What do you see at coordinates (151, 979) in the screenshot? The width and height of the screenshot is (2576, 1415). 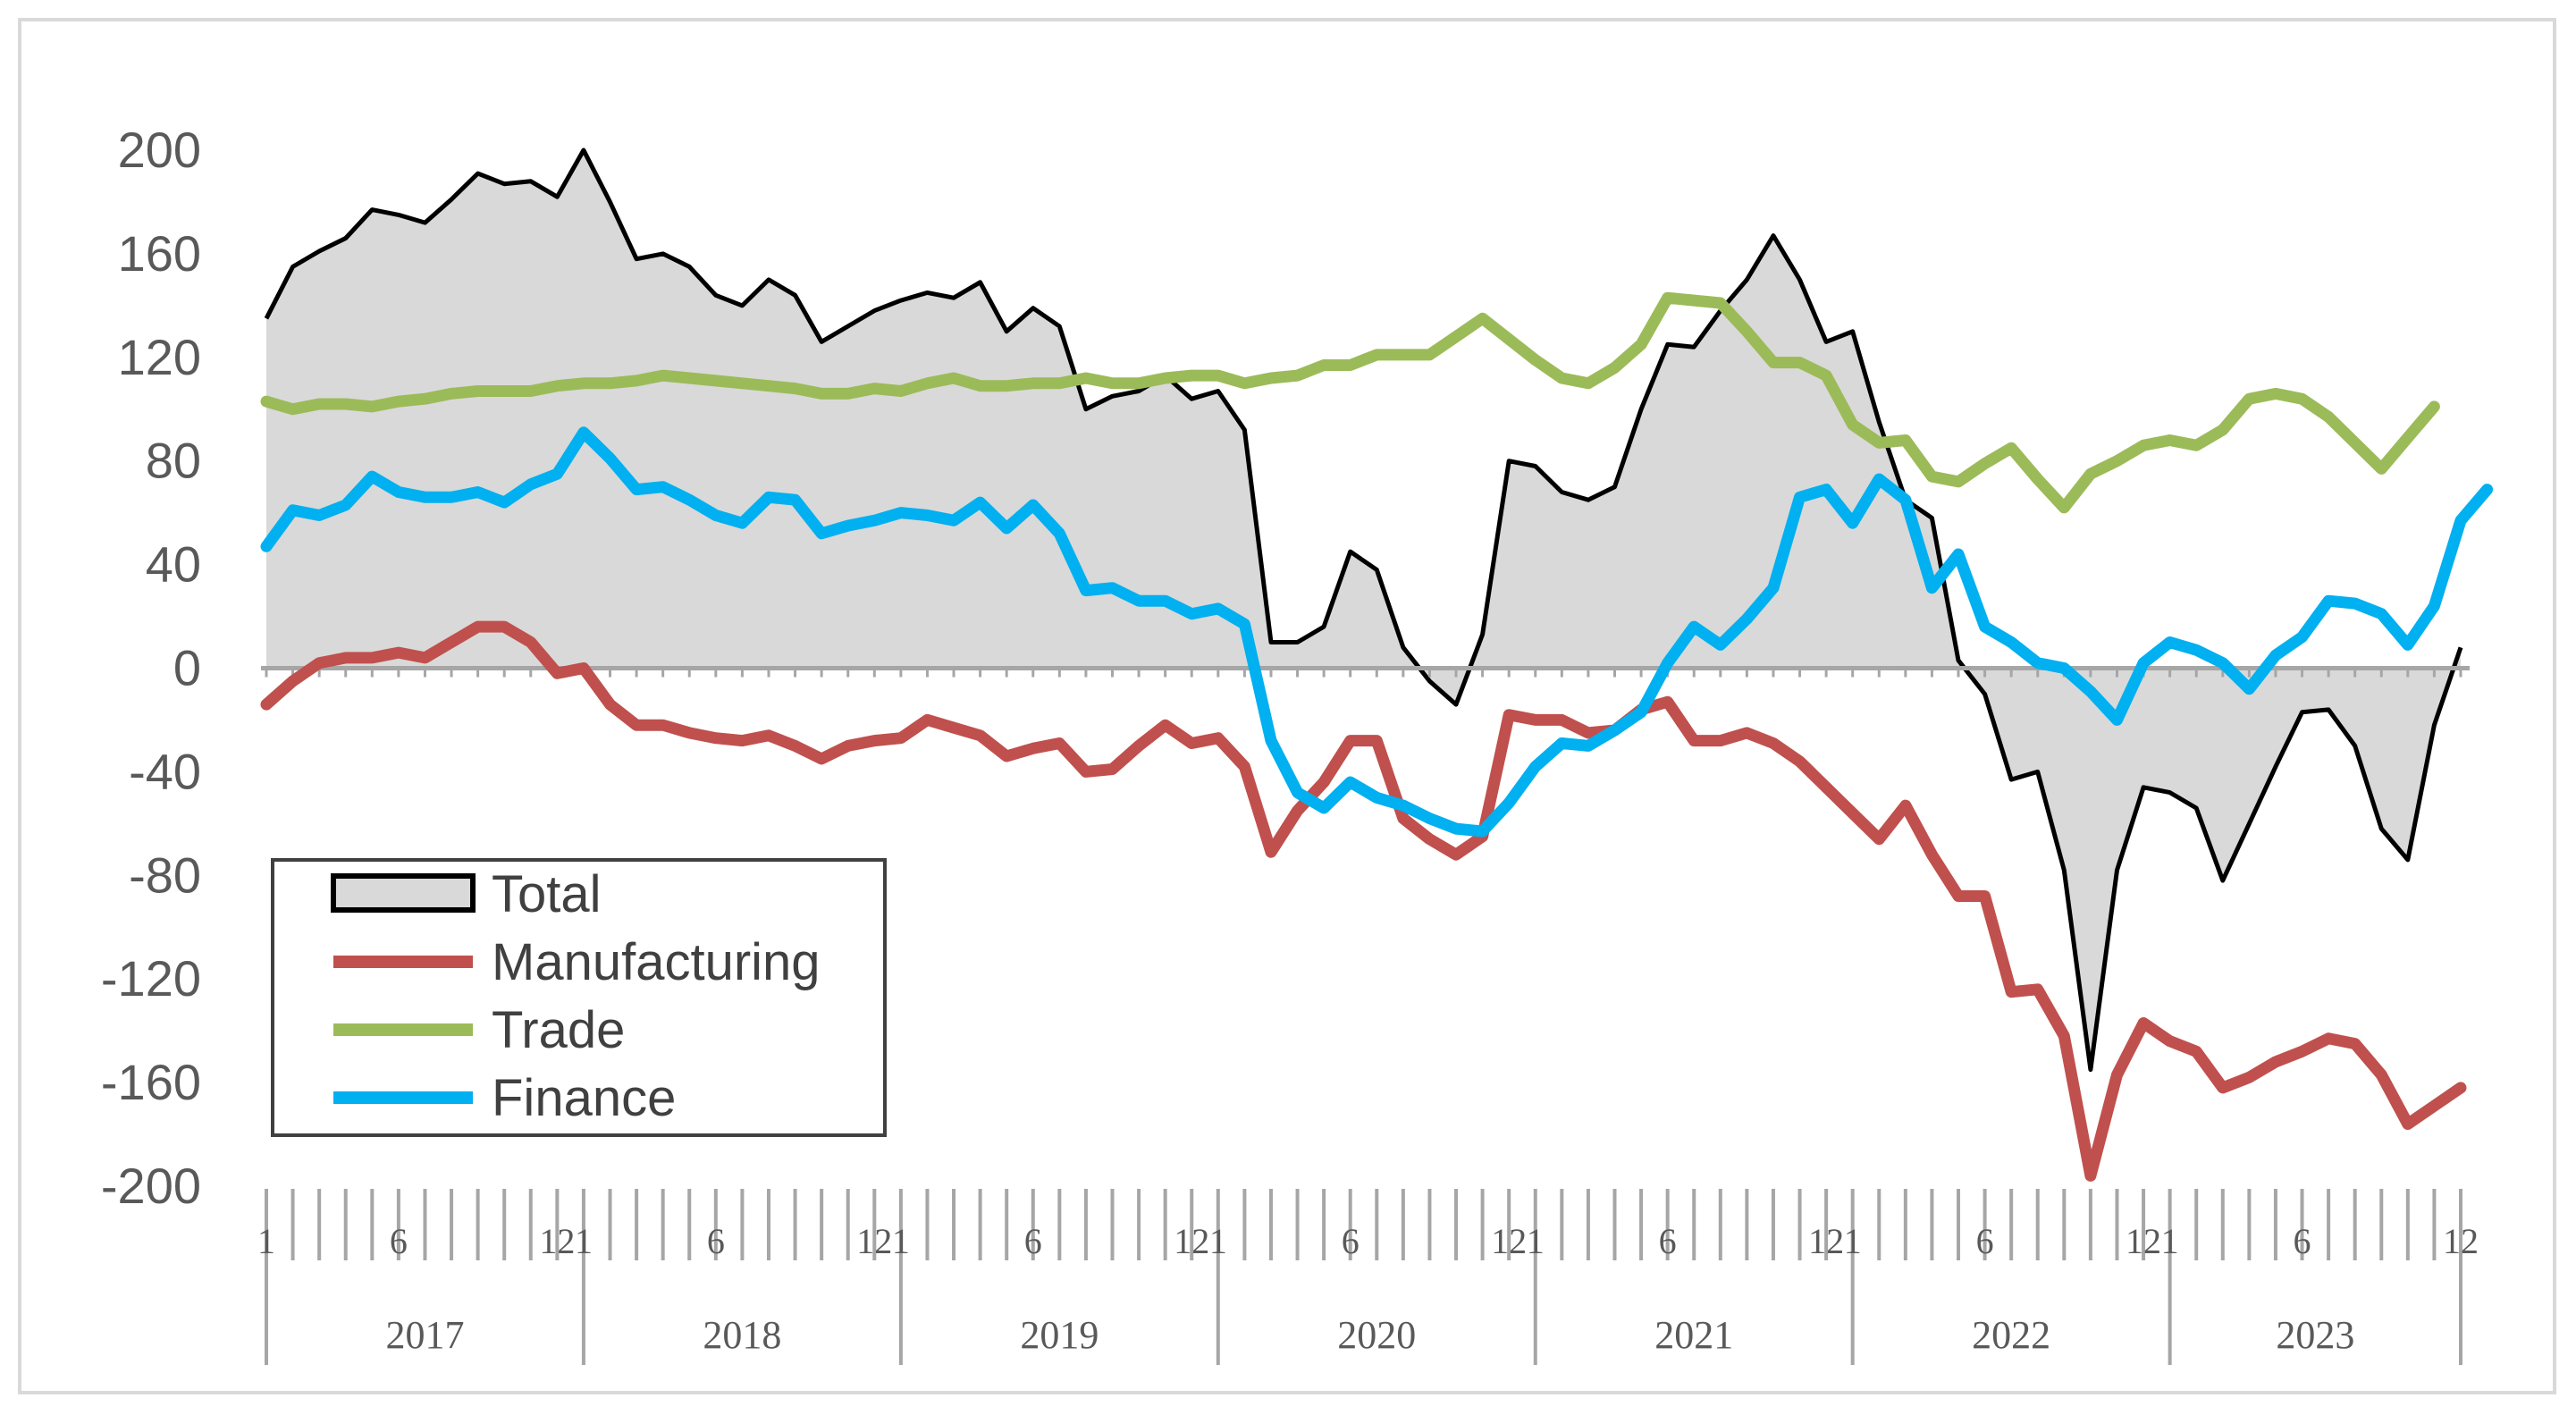 I see `y-tick-label: -120` at bounding box center [151, 979].